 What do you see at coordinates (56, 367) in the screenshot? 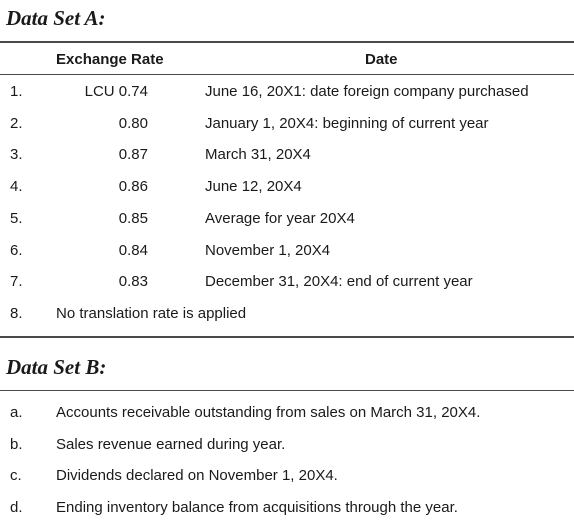
I see `section-title: Data Set B:` at bounding box center [56, 367].